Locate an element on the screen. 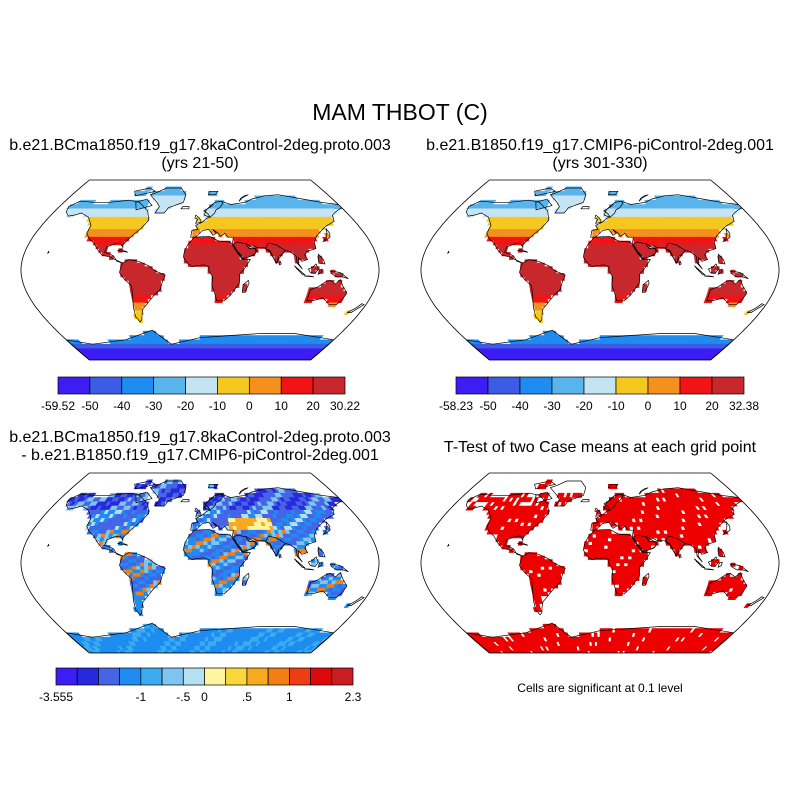 The height and width of the screenshot is (800, 800). coast-sri-lanka is located at coordinates (680, 263).